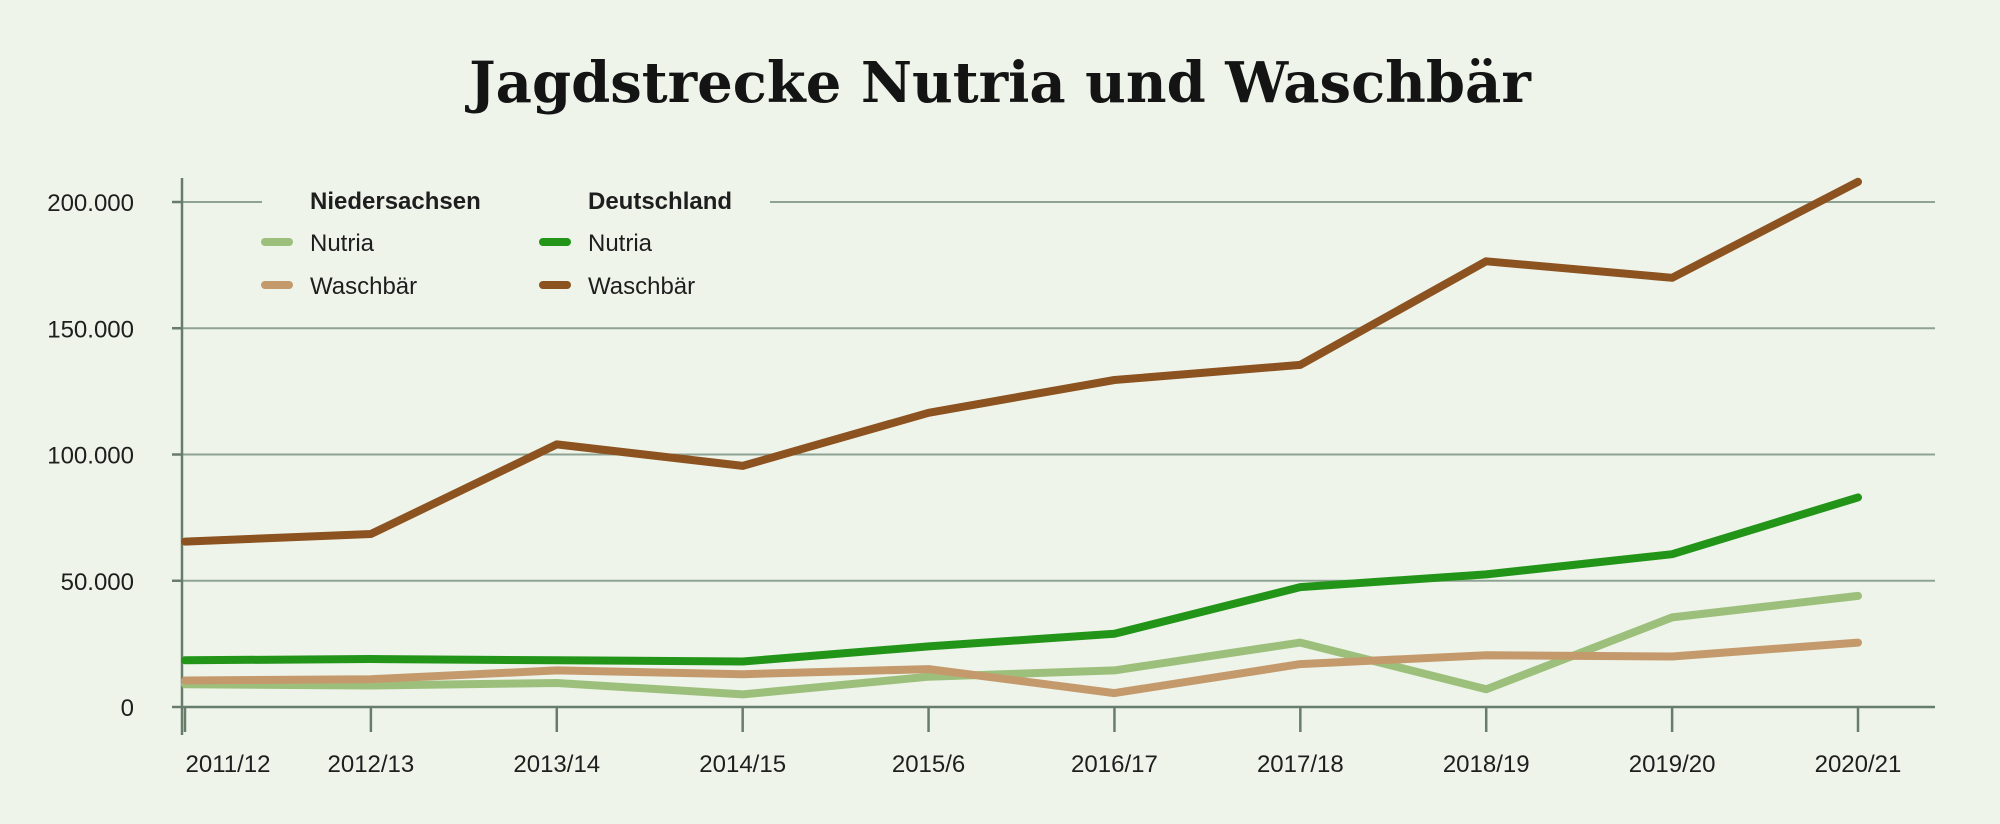 This screenshot has height=824, width=2000. What do you see at coordinates (1486, 764) in the screenshot?
I see `x-tick-label: 2018/19` at bounding box center [1486, 764].